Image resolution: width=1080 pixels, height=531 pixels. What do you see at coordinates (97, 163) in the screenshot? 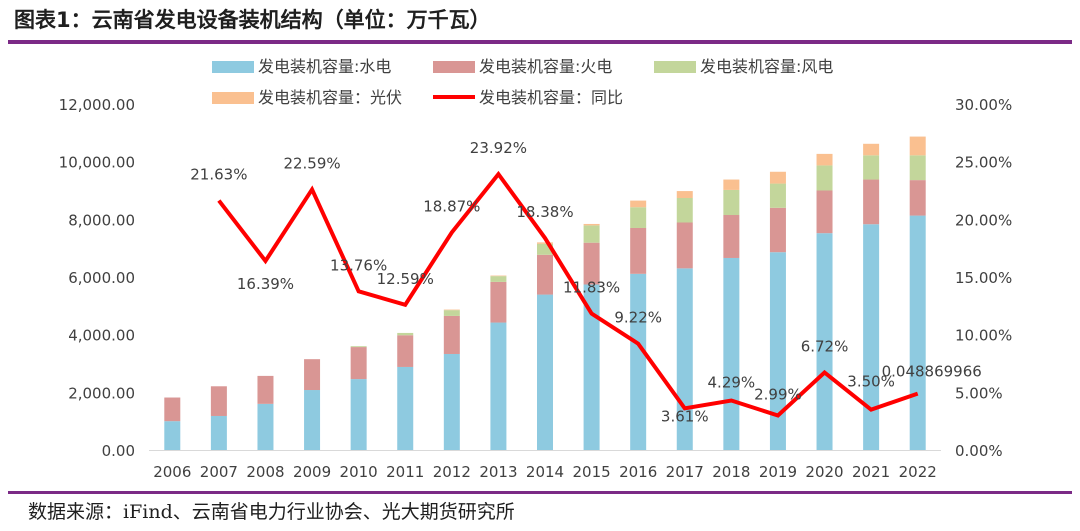
I see `left-axis-tick-label: 10,000.00` at bounding box center [97, 163].